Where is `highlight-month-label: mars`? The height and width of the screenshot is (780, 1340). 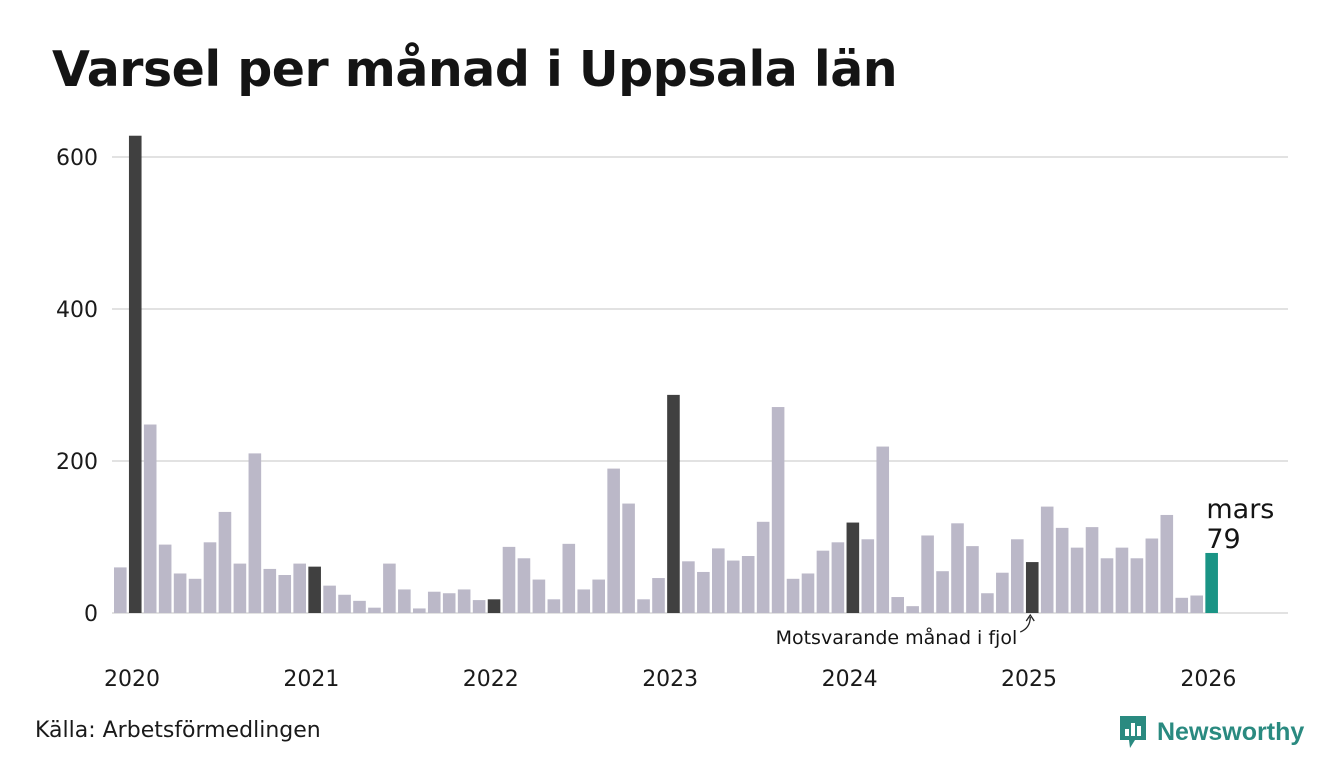 highlight-month-label: mars is located at coordinates (1240, 509).